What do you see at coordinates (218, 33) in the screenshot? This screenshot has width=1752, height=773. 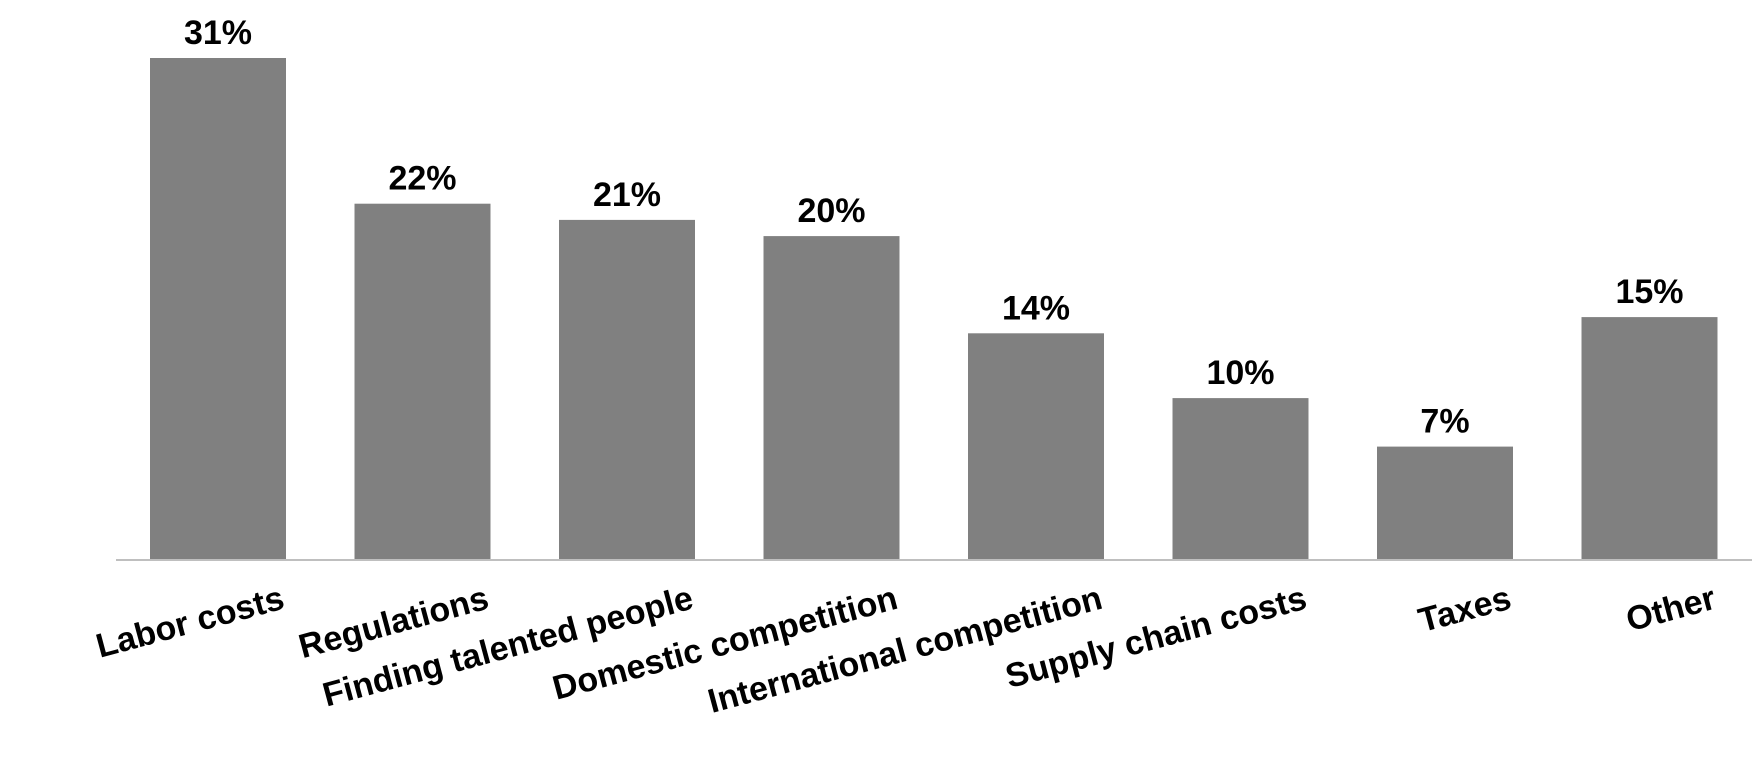 I see `data-label-0: 31%` at bounding box center [218, 33].